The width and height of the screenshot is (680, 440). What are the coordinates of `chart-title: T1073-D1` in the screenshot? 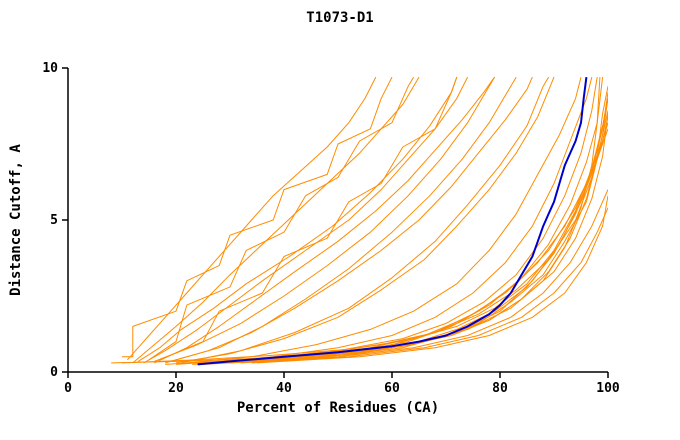 It's located at (339, 18).